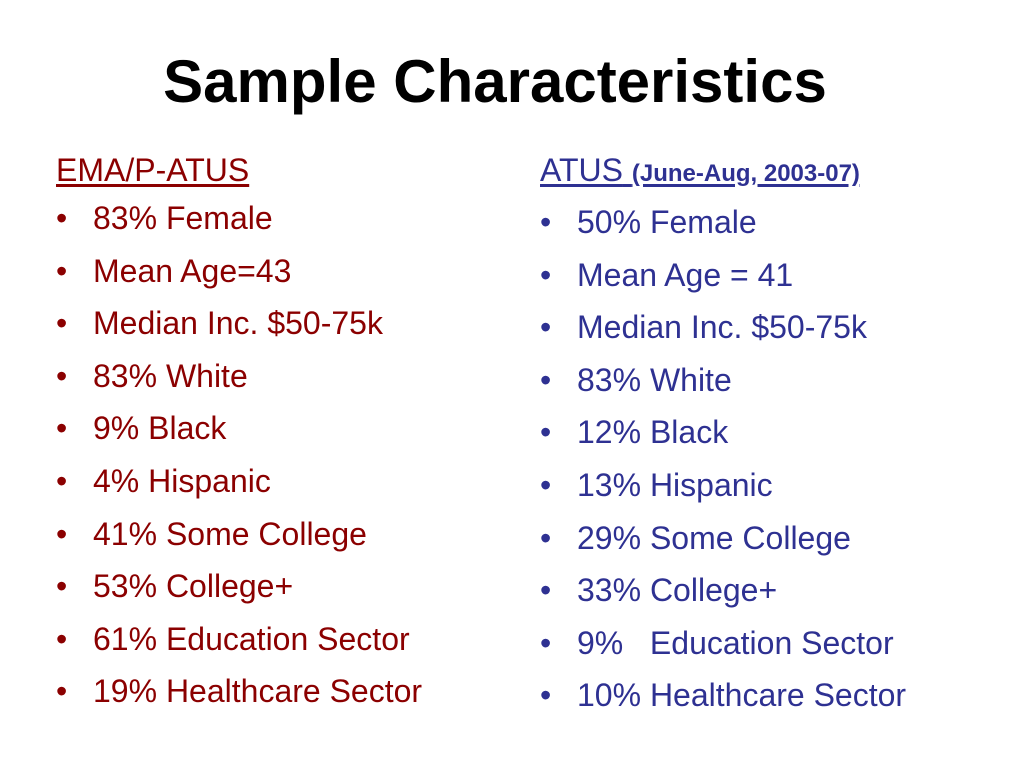 The image size is (1024, 768). Describe the element at coordinates (677, 590) in the screenshot. I see `item-text: 33% College+` at that location.